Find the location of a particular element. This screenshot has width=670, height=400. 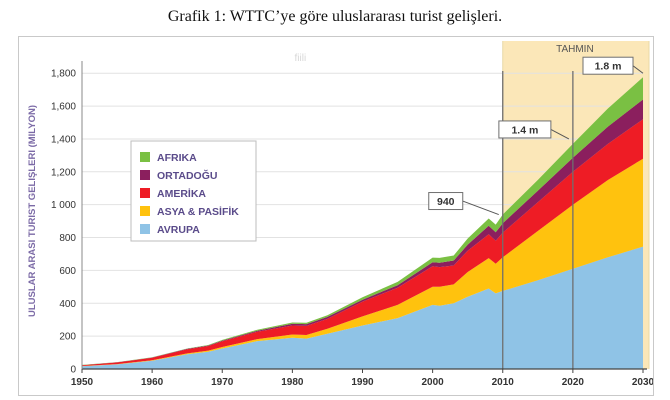

x-tick-label: 2020 is located at coordinates (573, 382).